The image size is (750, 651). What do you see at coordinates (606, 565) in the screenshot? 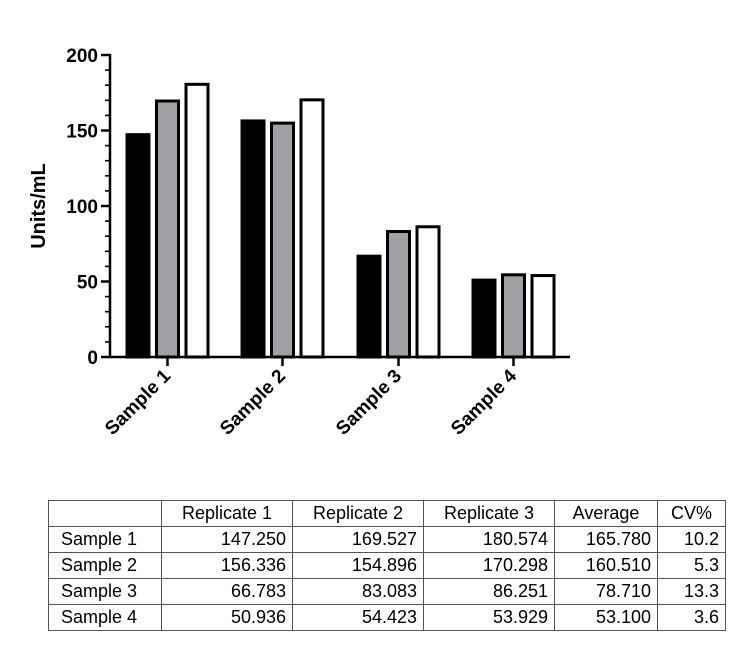
I see `cell-average: 160.510` at bounding box center [606, 565].